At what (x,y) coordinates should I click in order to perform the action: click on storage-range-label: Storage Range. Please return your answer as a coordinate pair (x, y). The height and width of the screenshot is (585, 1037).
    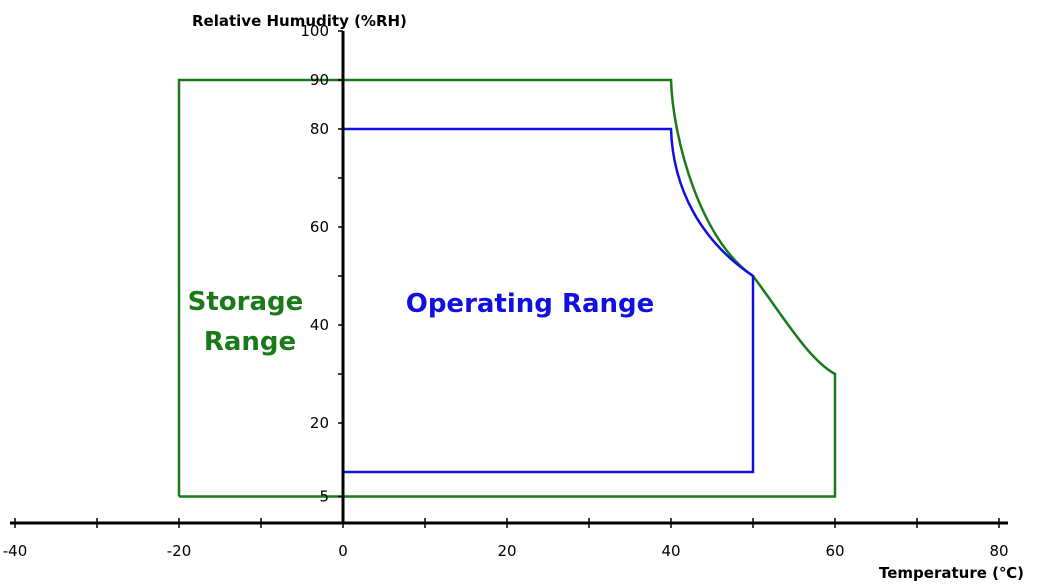
    Looking at the image, I should click on (250, 322).